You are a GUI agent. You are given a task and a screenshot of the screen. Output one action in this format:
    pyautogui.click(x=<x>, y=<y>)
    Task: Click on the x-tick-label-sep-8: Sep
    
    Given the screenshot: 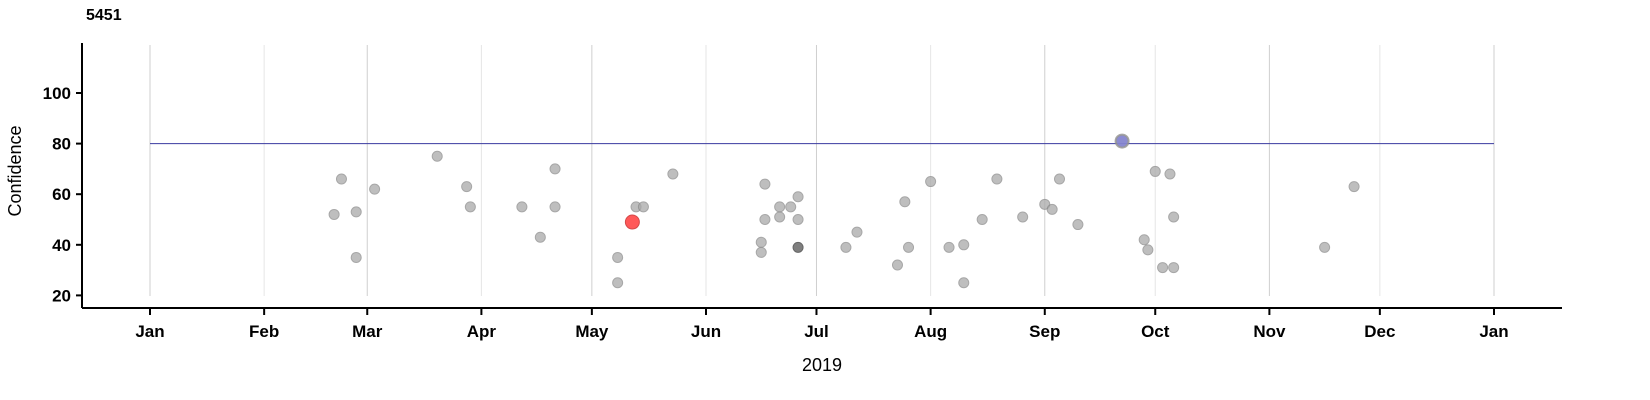 What is the action you would take?
    pyautogui.click(x=1044, y=331)
    